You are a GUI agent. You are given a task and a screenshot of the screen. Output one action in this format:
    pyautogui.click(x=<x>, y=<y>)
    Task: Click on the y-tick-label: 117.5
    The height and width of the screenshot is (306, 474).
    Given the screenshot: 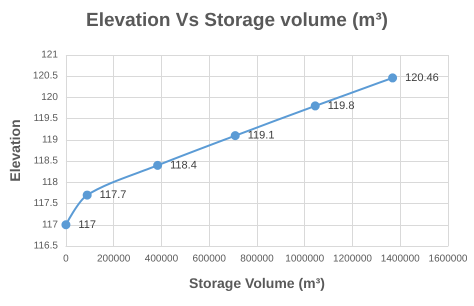 What is the action you would take?
    pyautogui.click(x=46, y=204)
    